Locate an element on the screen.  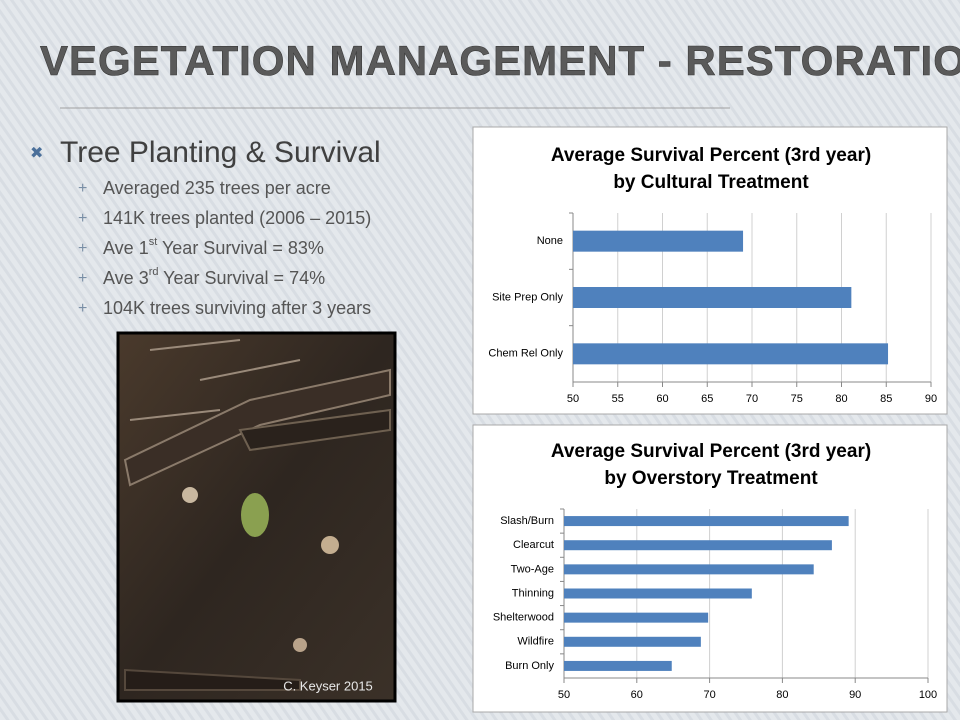
y-tick-label: Chem Rel Only is located at coordinates (525, 354).